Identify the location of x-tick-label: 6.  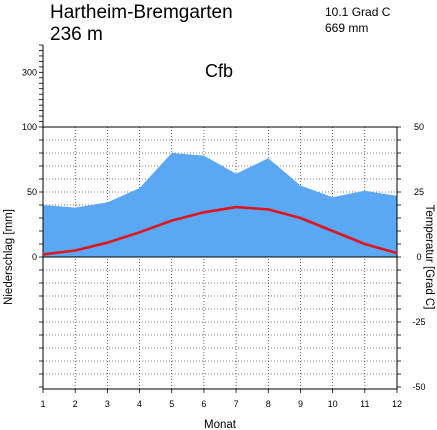
(203, 404).